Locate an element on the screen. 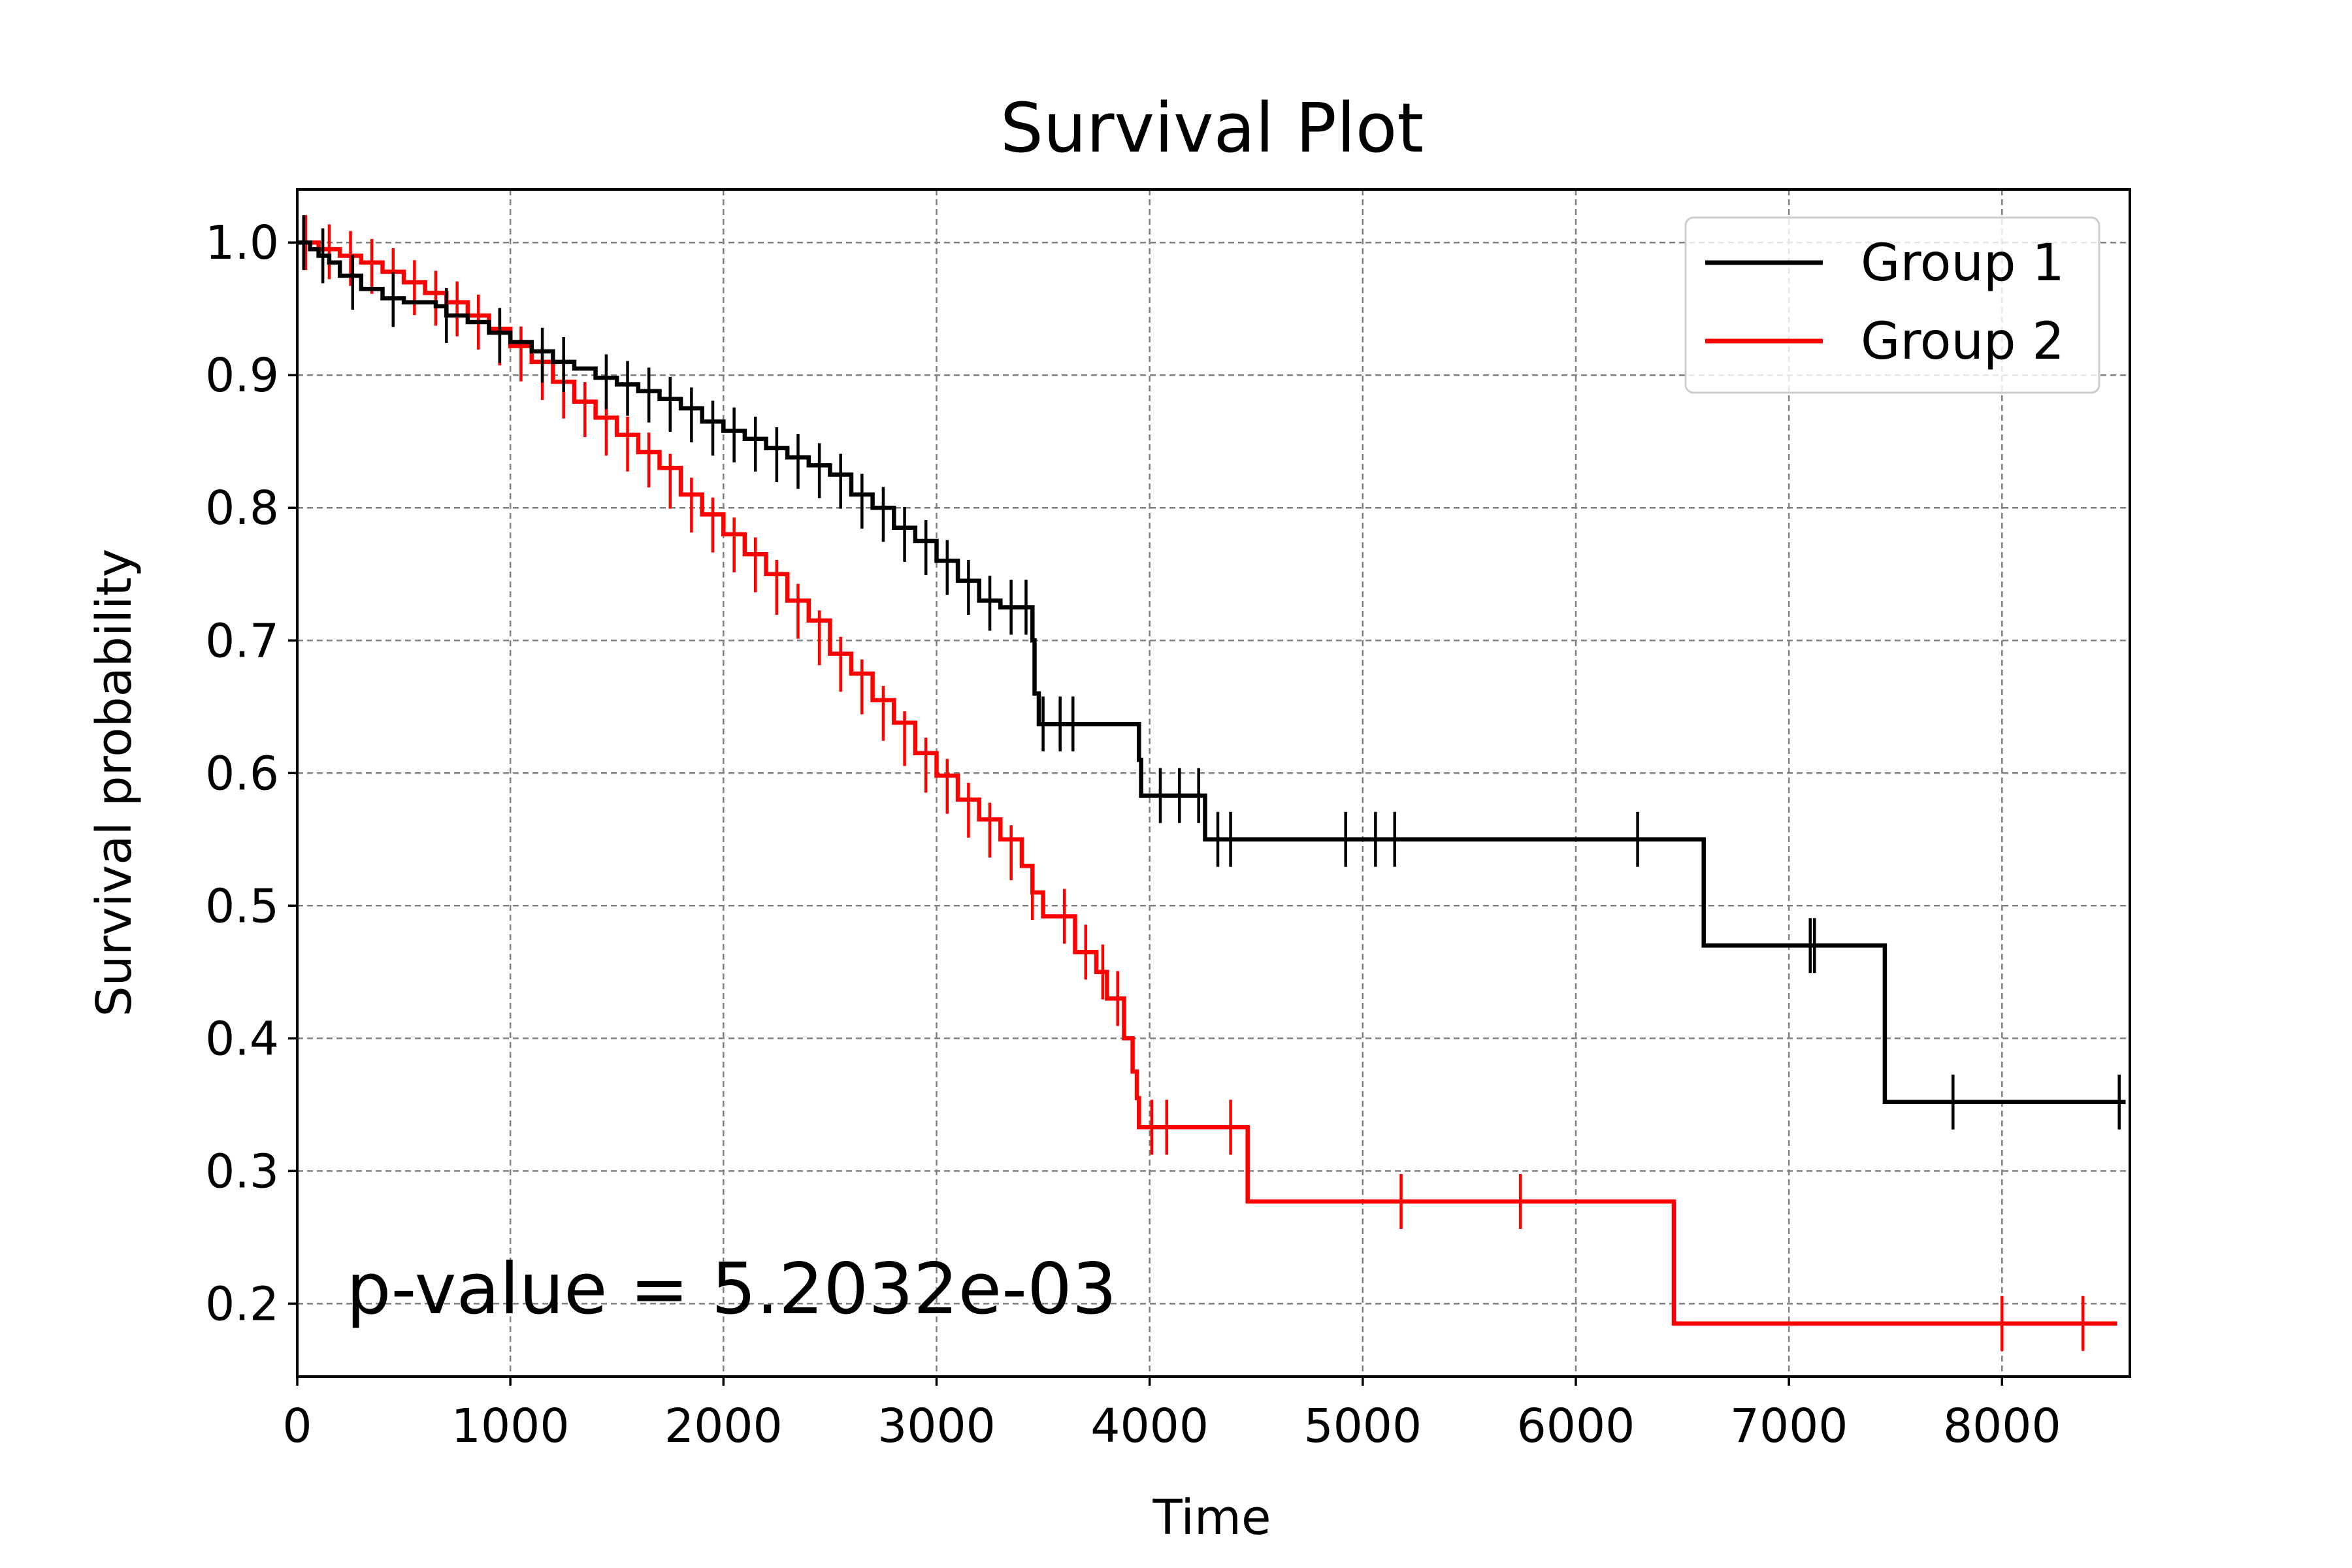 The height and width of the screenshot is (1568, 2352). x-tick-label: 5000 is located at coordinates (1362, 1426).